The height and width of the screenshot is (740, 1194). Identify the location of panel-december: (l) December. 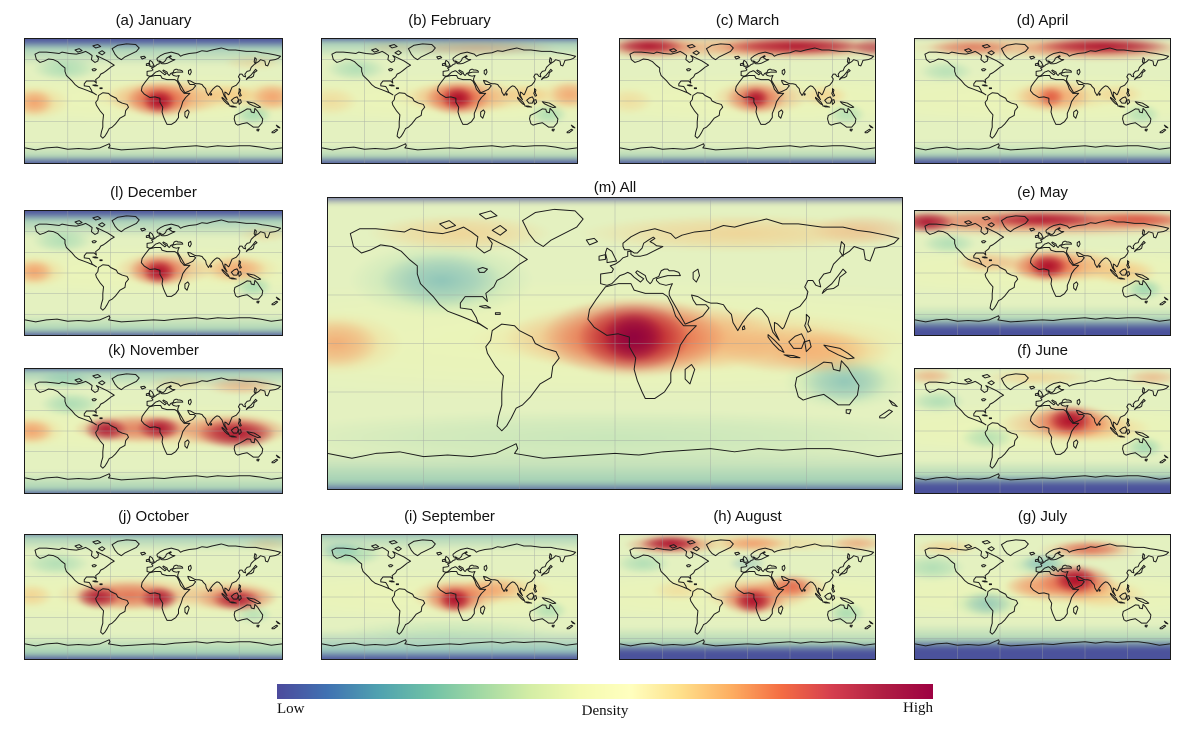
(153, 260).